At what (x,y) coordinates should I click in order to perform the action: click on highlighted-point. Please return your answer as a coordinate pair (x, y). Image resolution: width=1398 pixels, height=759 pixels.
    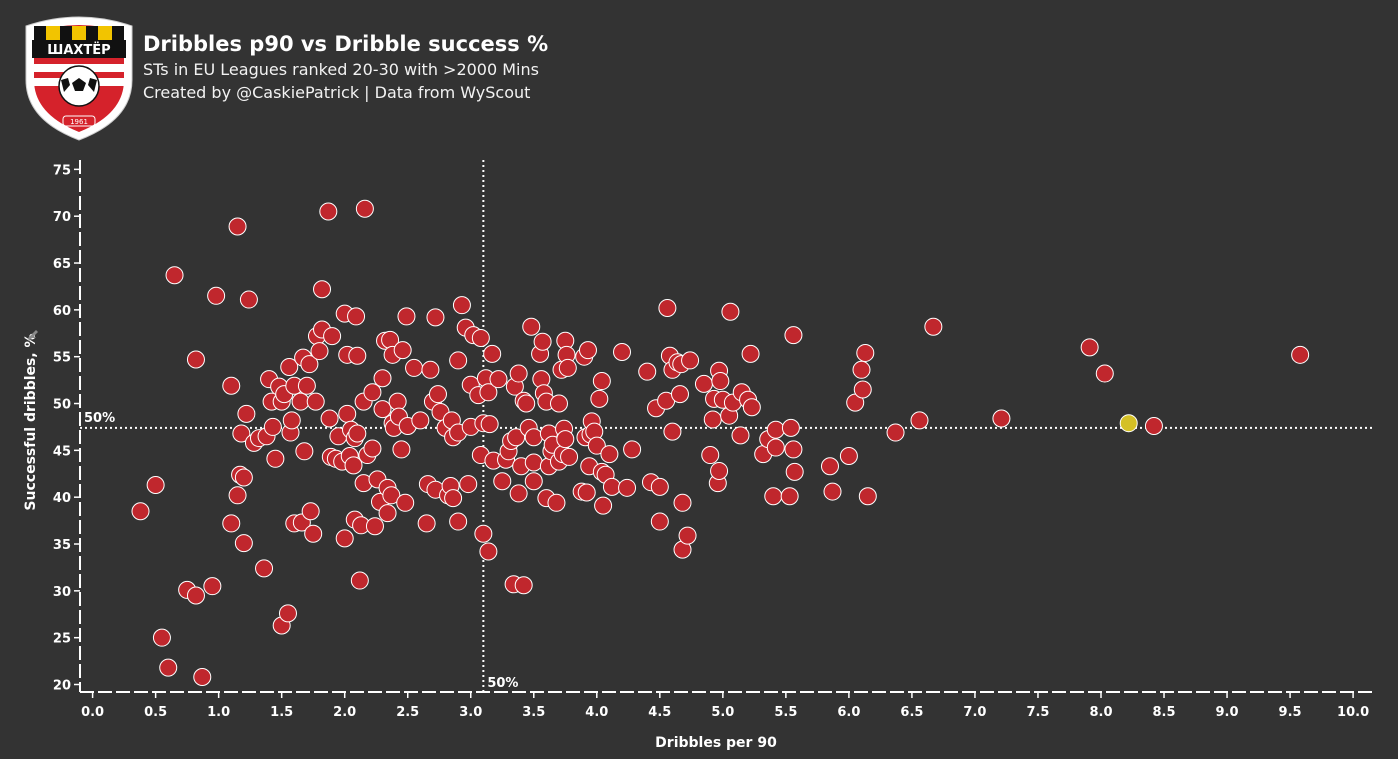
    Looking at the image, I should click on (1128, 423).